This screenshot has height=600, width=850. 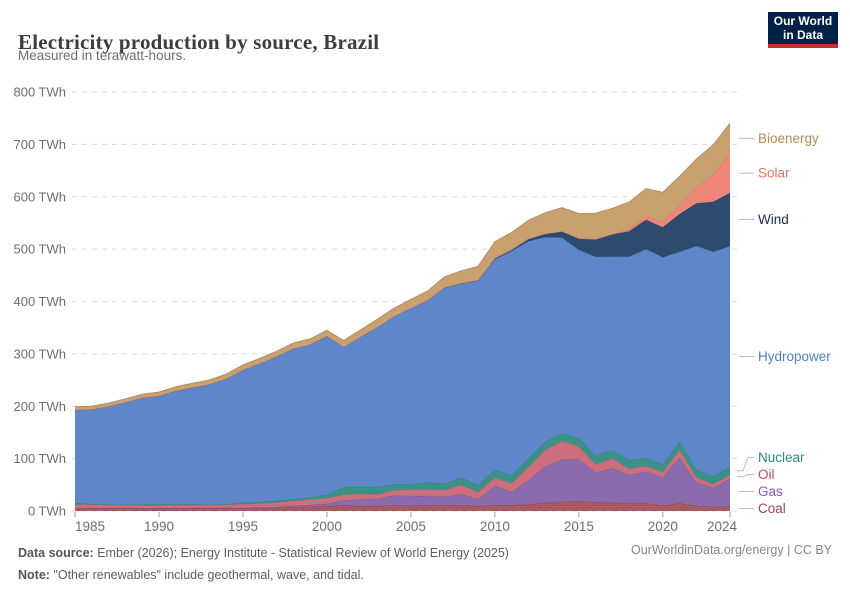 I want to click on legend-connector-nuclear, so click(x=745, y=464).